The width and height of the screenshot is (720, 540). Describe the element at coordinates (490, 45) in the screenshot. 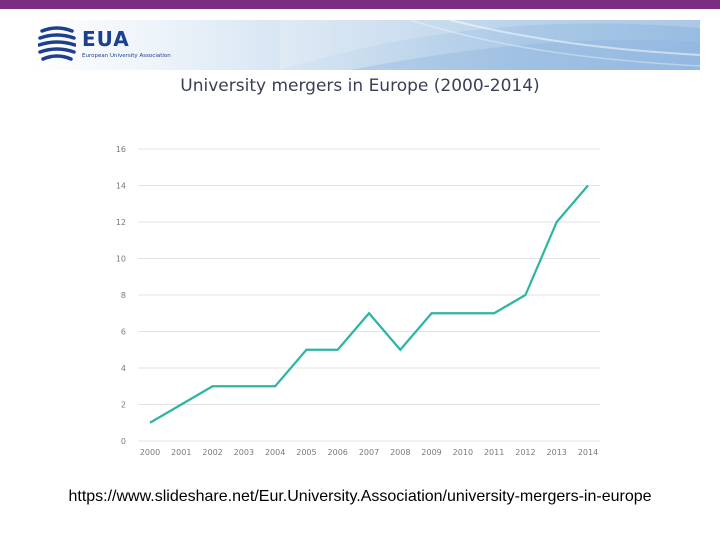

I see `banner-swoosh-graphic` at that location.